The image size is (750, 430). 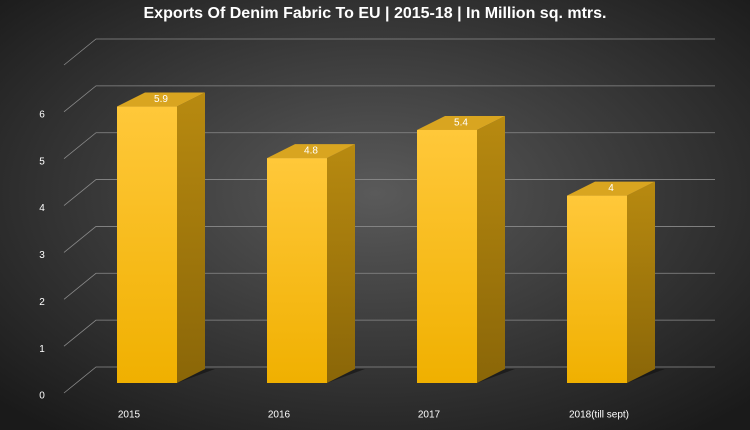 I want to click on y-tick-label: 4, so click(x=42, y=208).